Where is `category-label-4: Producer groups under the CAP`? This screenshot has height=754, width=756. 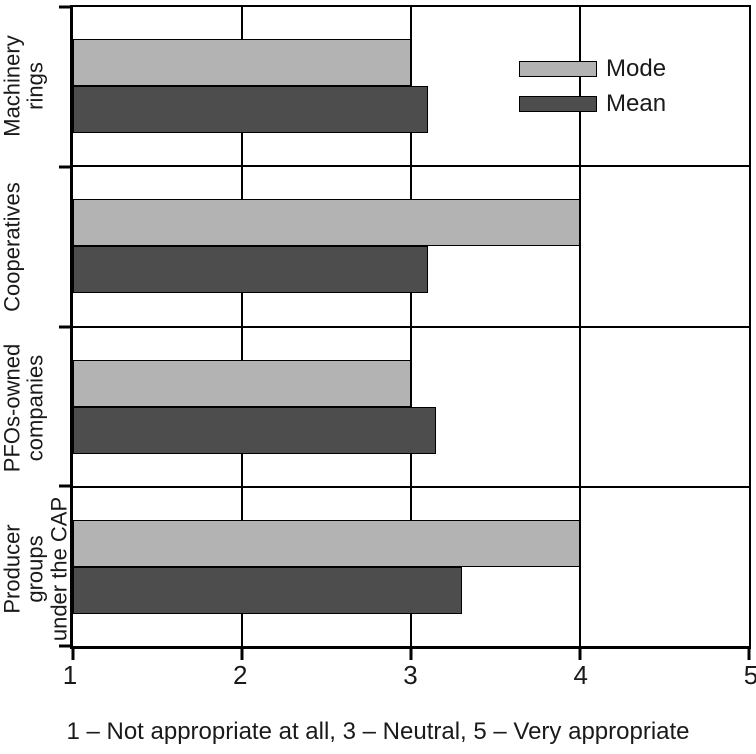
category-label-4: Producer groups under the CAP is located at coordinates (35, 568).